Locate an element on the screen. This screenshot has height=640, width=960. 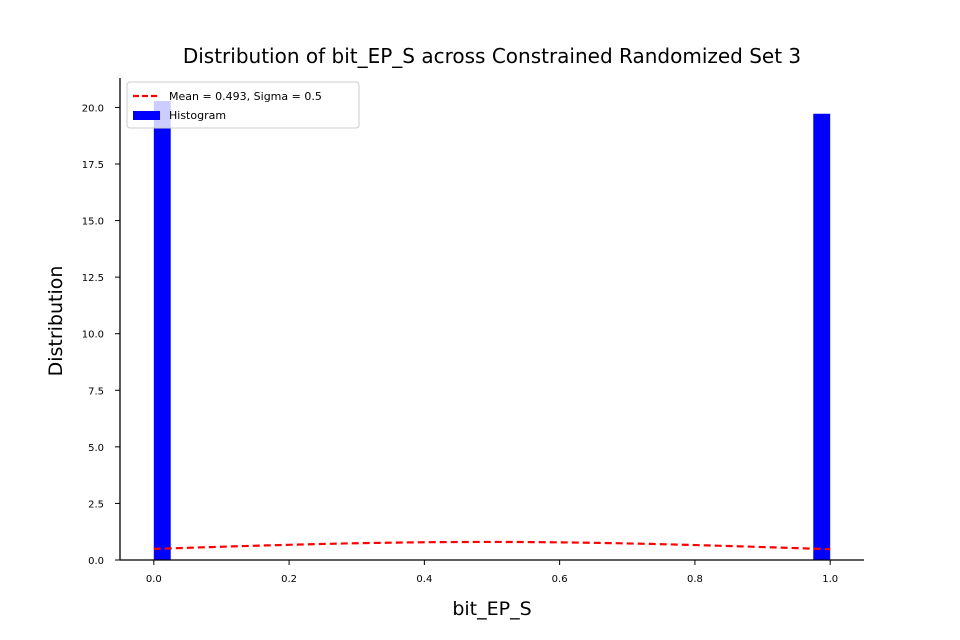
x-tick-label: 0.2 is located at coordinates (289, 579).